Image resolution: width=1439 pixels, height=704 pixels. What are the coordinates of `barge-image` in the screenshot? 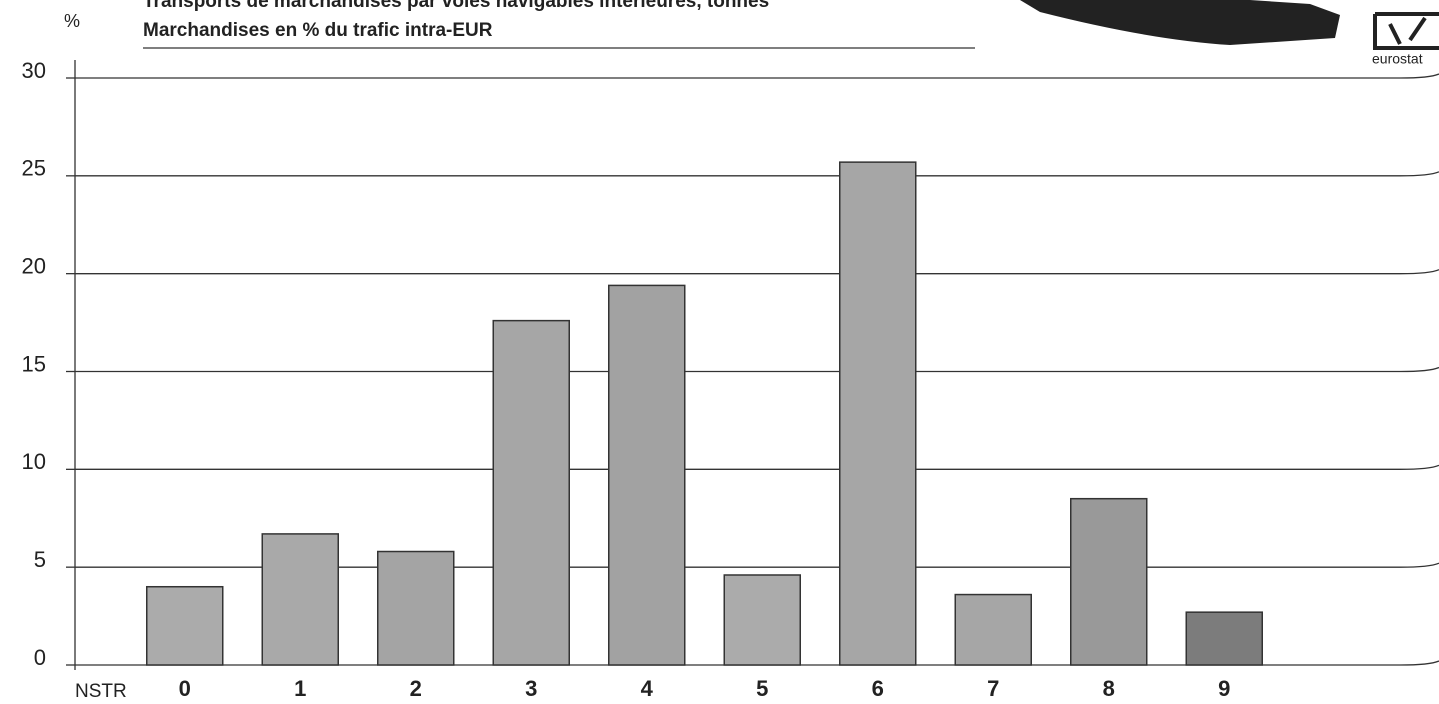 It's located at (1180, 22).